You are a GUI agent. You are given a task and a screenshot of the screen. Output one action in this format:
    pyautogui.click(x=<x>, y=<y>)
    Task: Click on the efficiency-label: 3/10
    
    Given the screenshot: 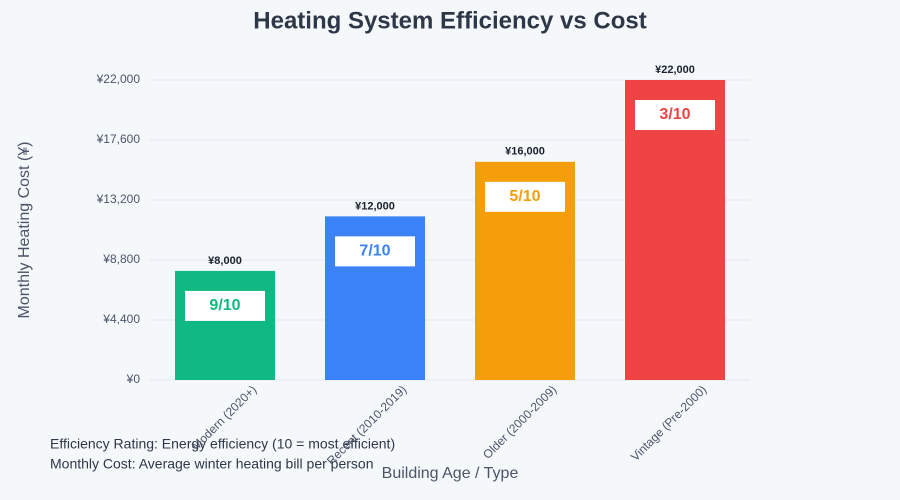 What is the action you would take?
    pyautogui.click(x=674, y=114)
    